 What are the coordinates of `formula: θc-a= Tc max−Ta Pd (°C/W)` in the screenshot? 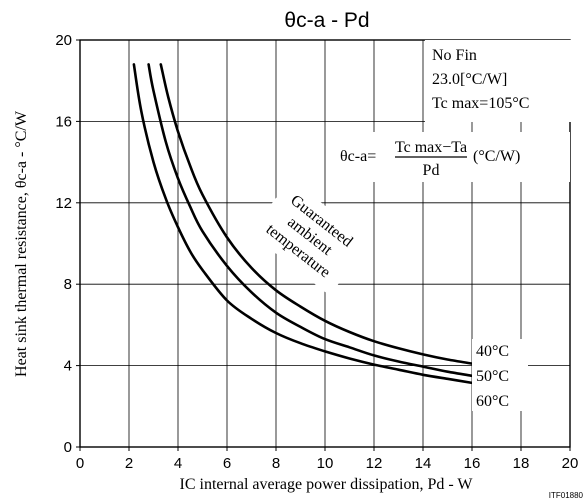 It's located at (452, 157).